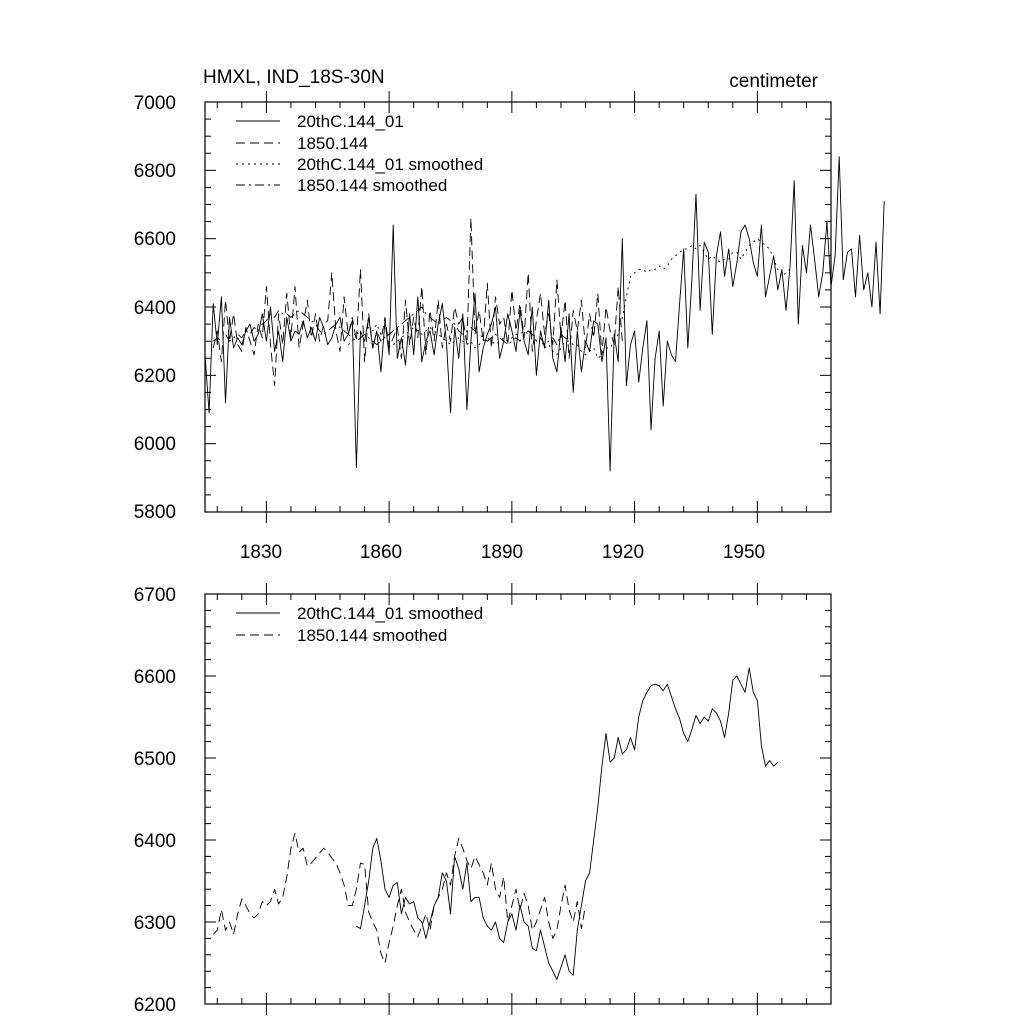 The image size is (1024, 1024). Describe the element at coordinates (155, 308) in the screenshot. I see `top-y-tick-label: 6400` at that location.